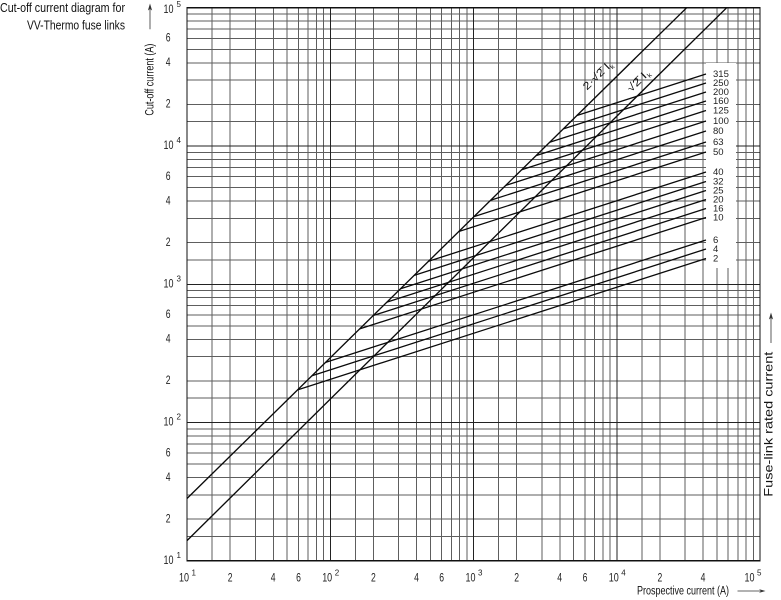 The image size is (781, 600). What do you see at coordinates (683, 592) in the screenshot?
I see `svg-text: Prospective current (A)` at bounding box center [683, 592].